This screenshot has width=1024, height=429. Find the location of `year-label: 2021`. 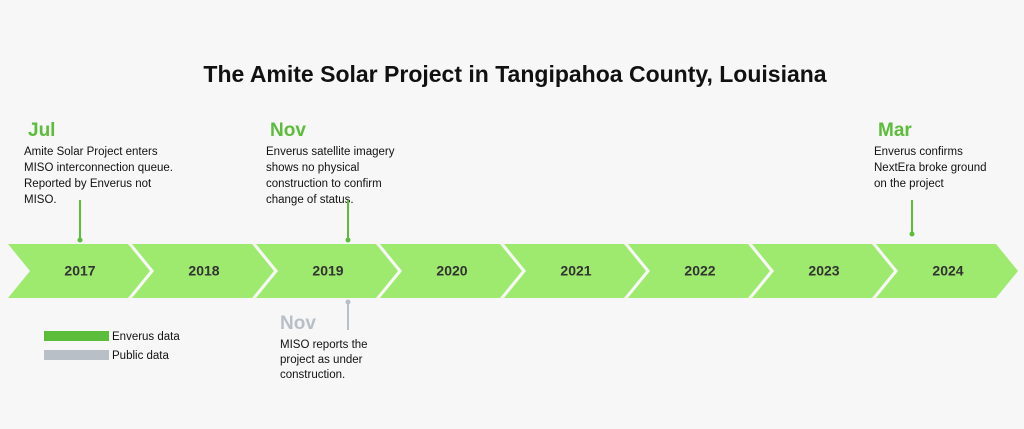

year-label: 2021 is located at coordinates (575, 271).